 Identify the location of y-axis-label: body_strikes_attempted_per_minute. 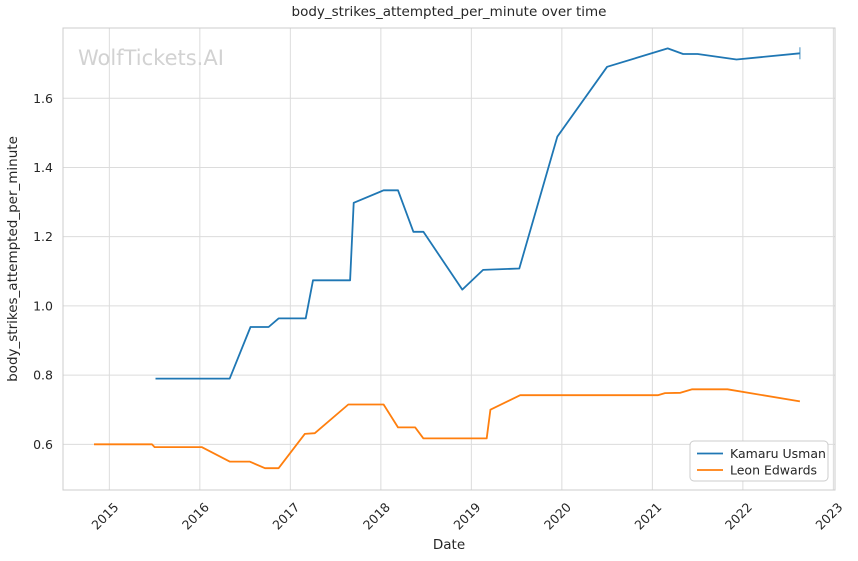
(13, 259).